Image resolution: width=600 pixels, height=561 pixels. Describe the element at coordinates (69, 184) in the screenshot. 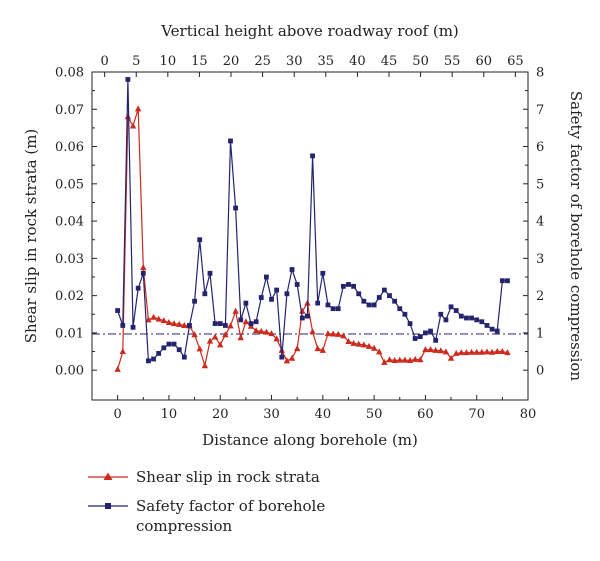

I see `y-tick-label: 0.05` at that location.